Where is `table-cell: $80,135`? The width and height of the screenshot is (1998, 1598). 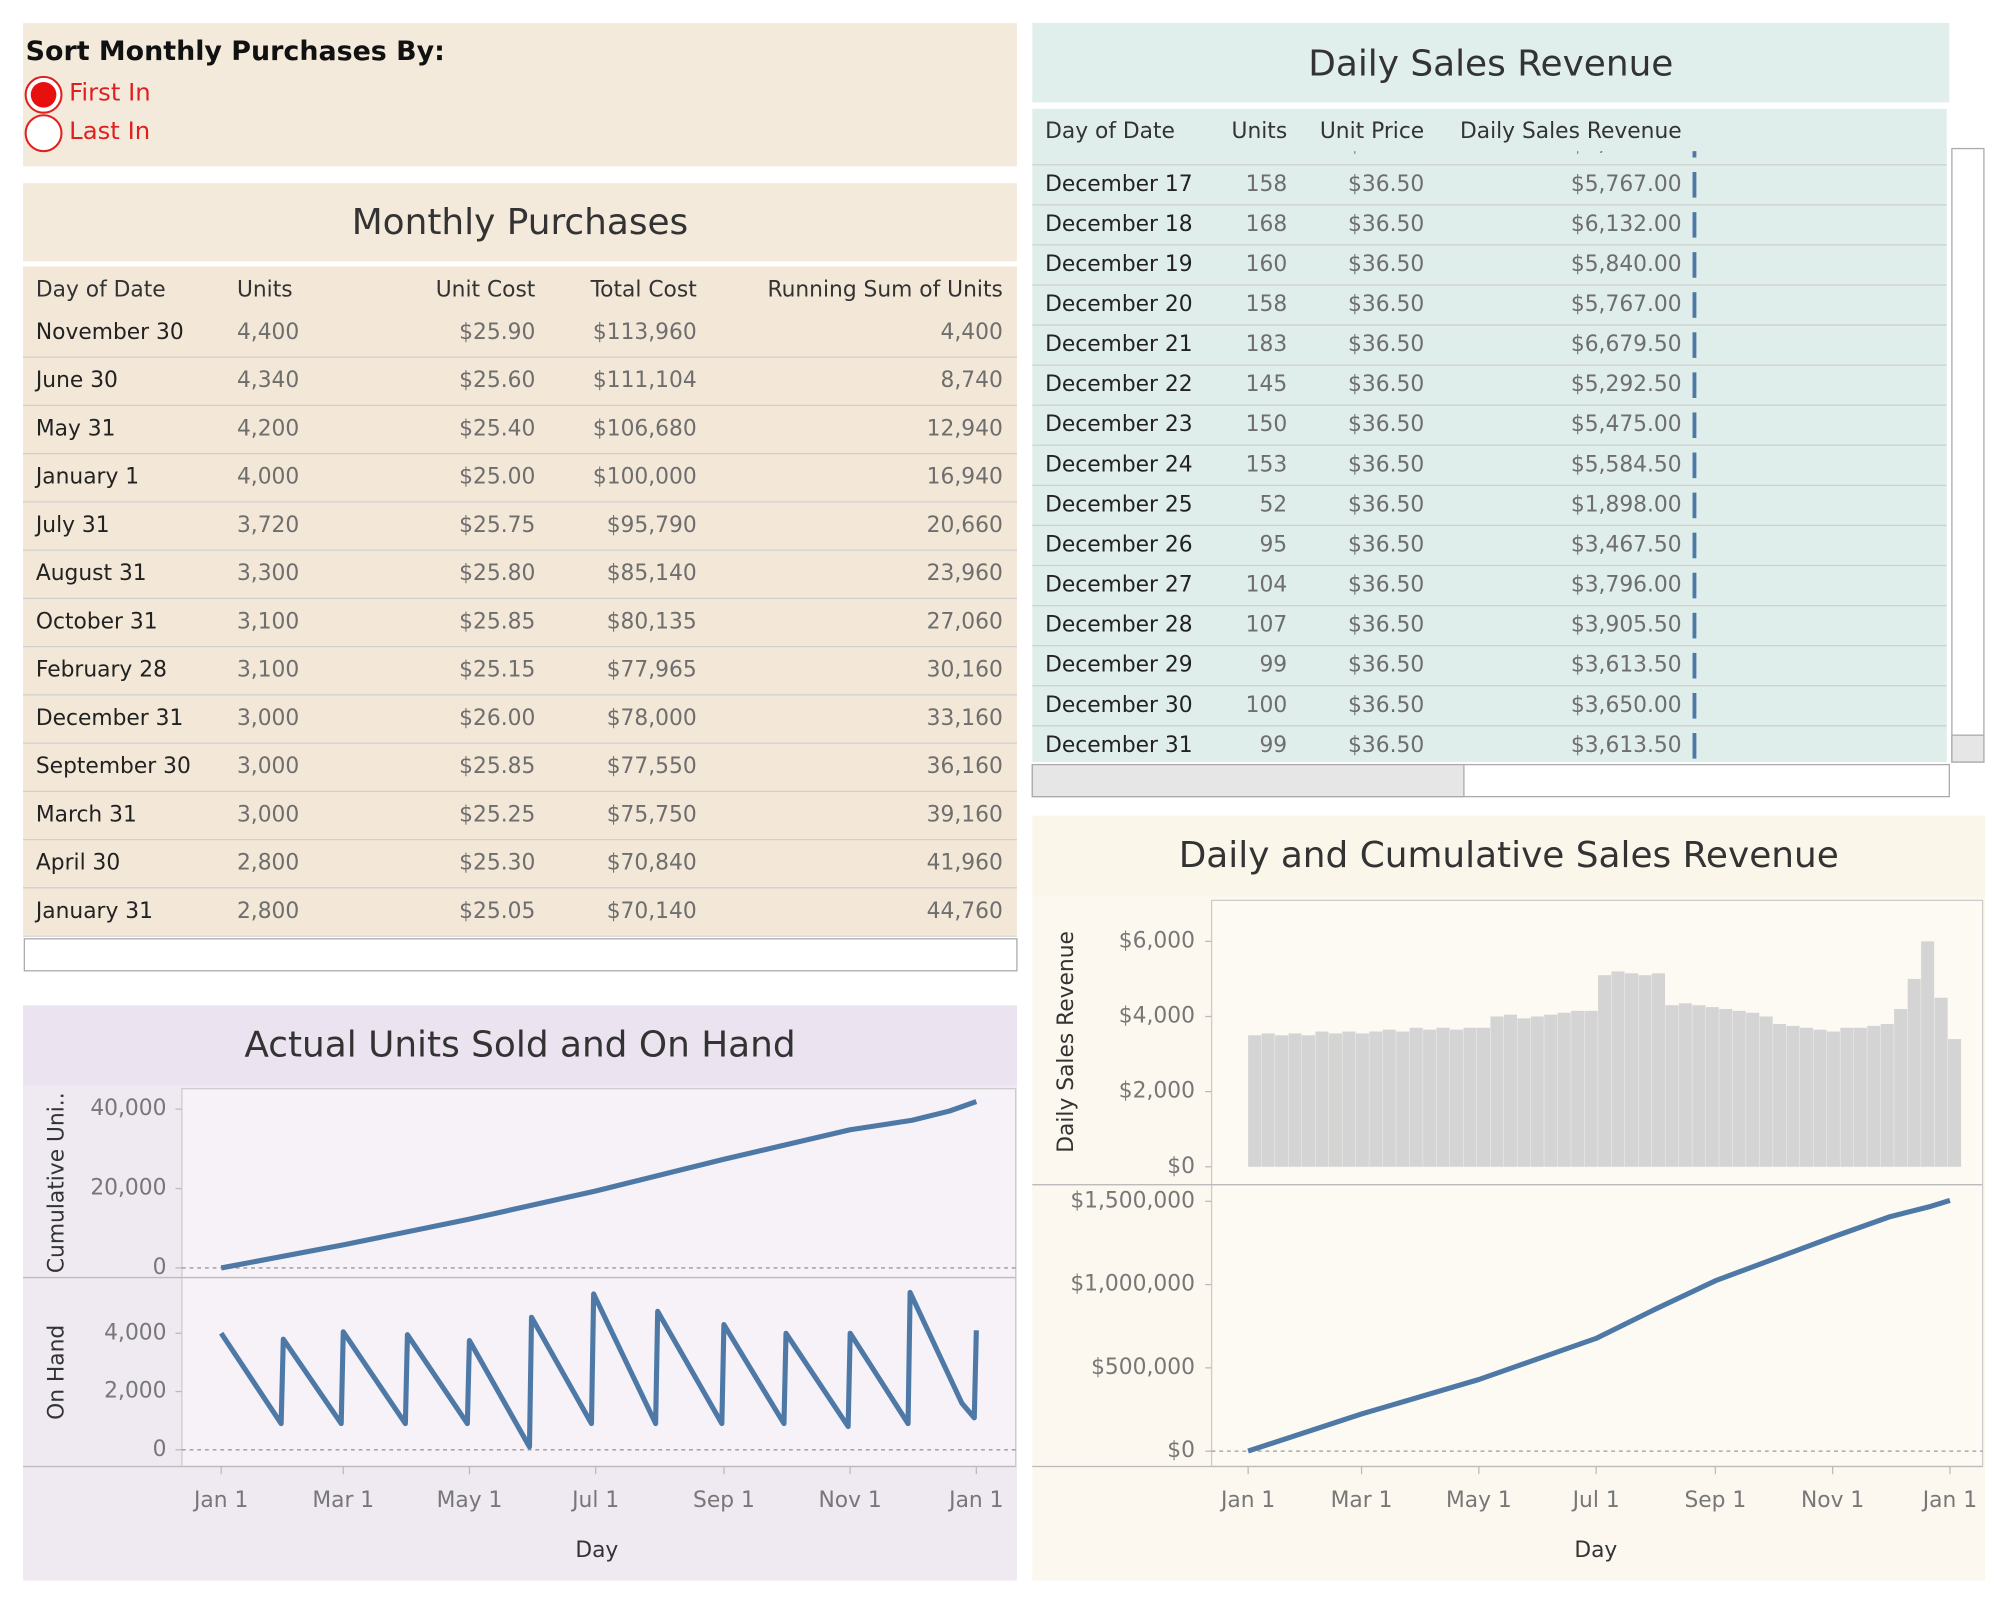 table-cell: $80,135 is located at coordinates (652, 621).